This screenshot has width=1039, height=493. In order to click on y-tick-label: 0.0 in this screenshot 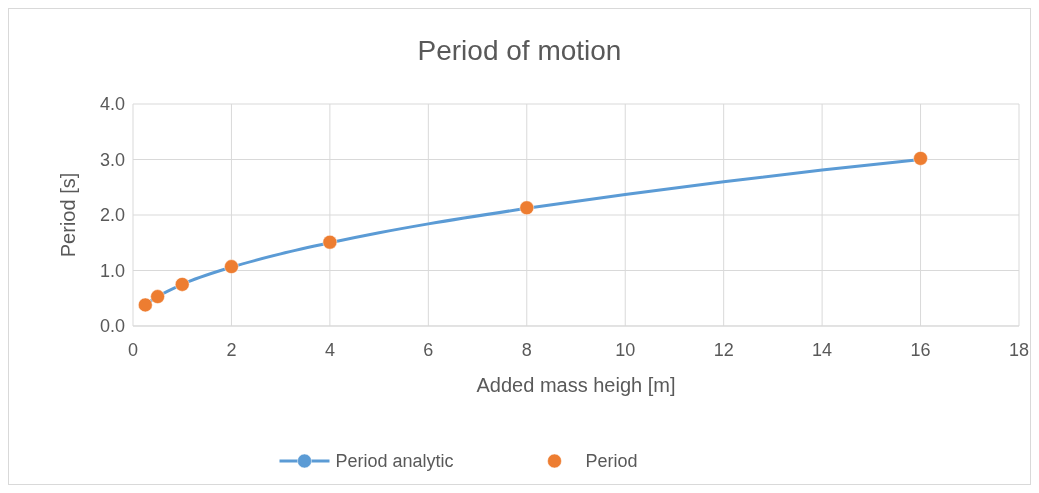, I will do `click(112, 326)`.